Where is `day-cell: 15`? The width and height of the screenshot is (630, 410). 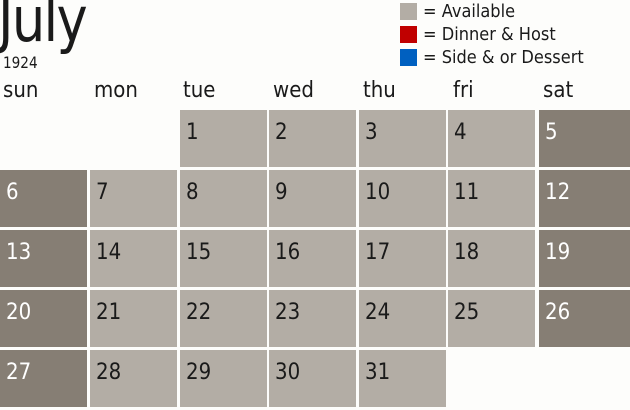 day-cell: 15 is located at coordinates (223, 258).